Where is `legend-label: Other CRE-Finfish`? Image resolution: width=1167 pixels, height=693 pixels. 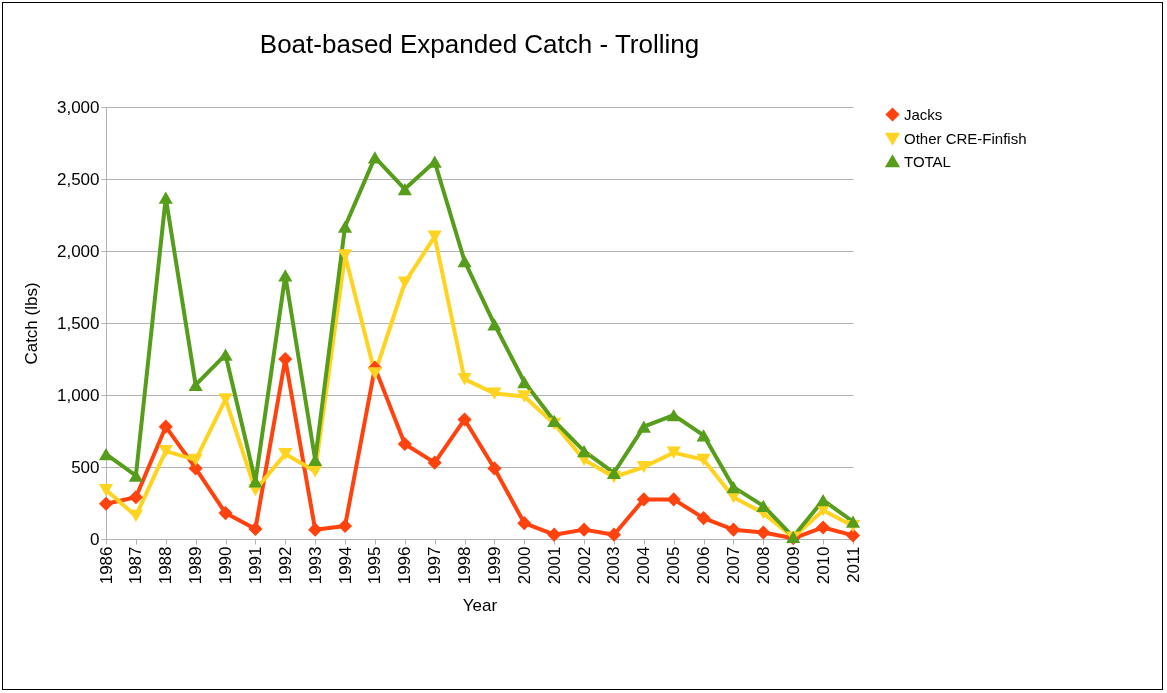
legend-label: Other CRE-Finfish is located at coordinates (965, 138).